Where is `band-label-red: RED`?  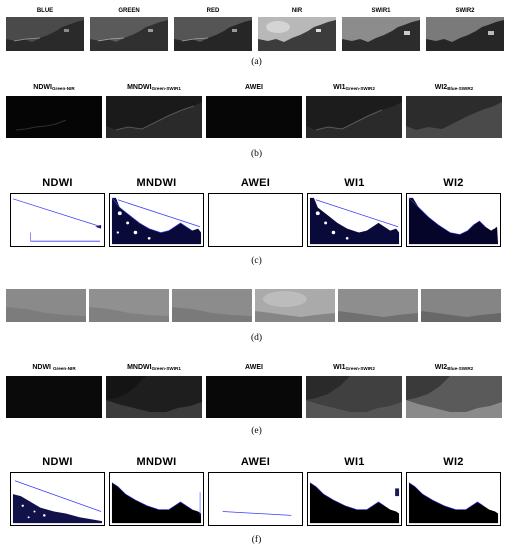
band-label-red: RED is located at coordinates (213, 11).